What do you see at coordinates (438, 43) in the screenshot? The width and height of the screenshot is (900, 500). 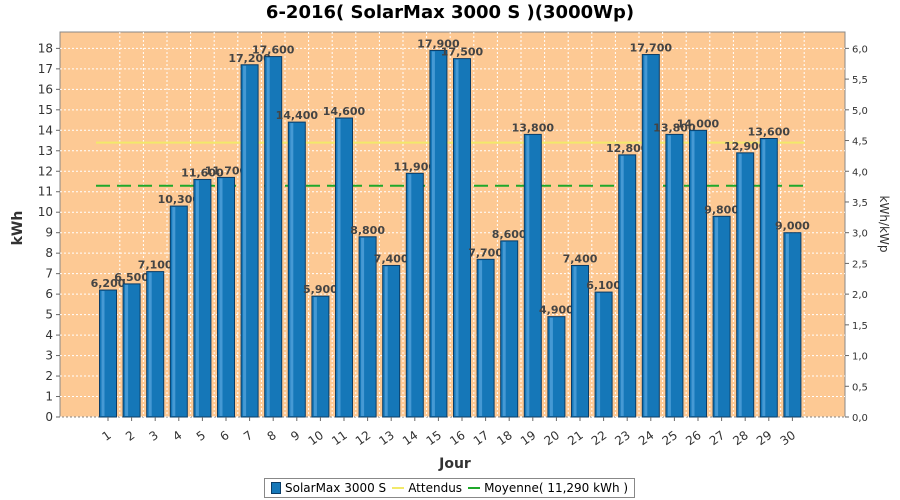 I see `bar-data-label: 17,900` at bounding box center [438, 43].